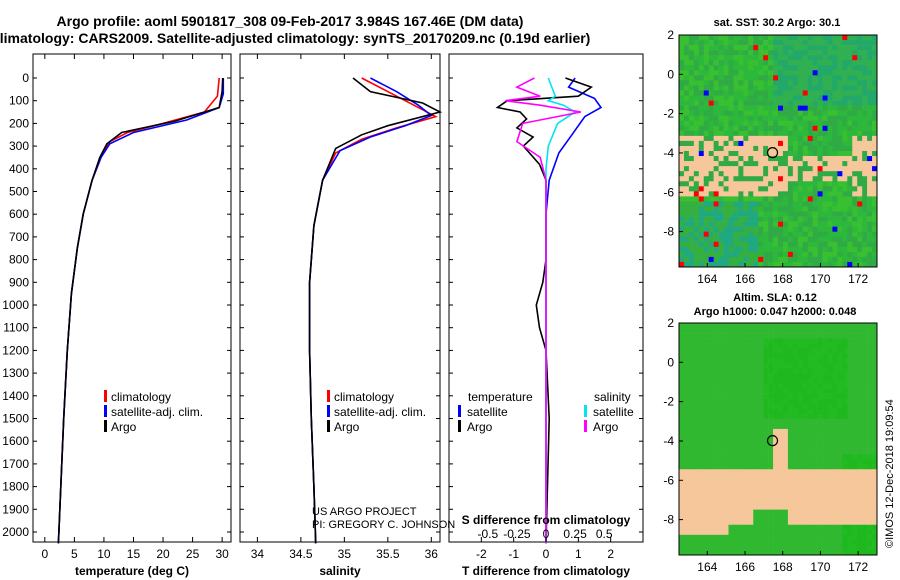  I want to click on difference-xlabel: T difference from climatology, so click(546, 571).